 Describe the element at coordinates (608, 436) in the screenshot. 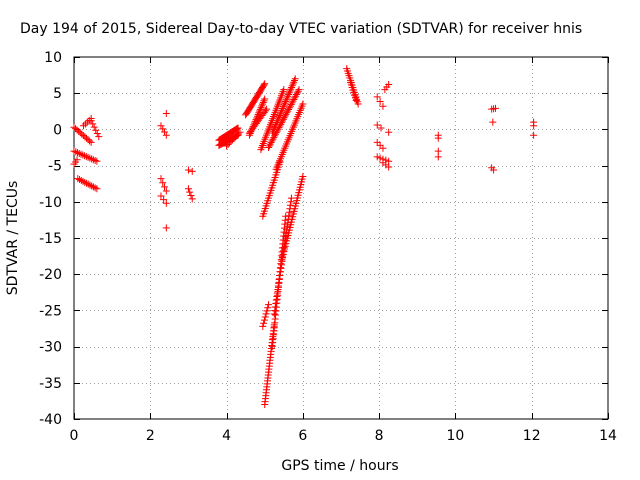

I see `x-tick-label: 14` at that location.